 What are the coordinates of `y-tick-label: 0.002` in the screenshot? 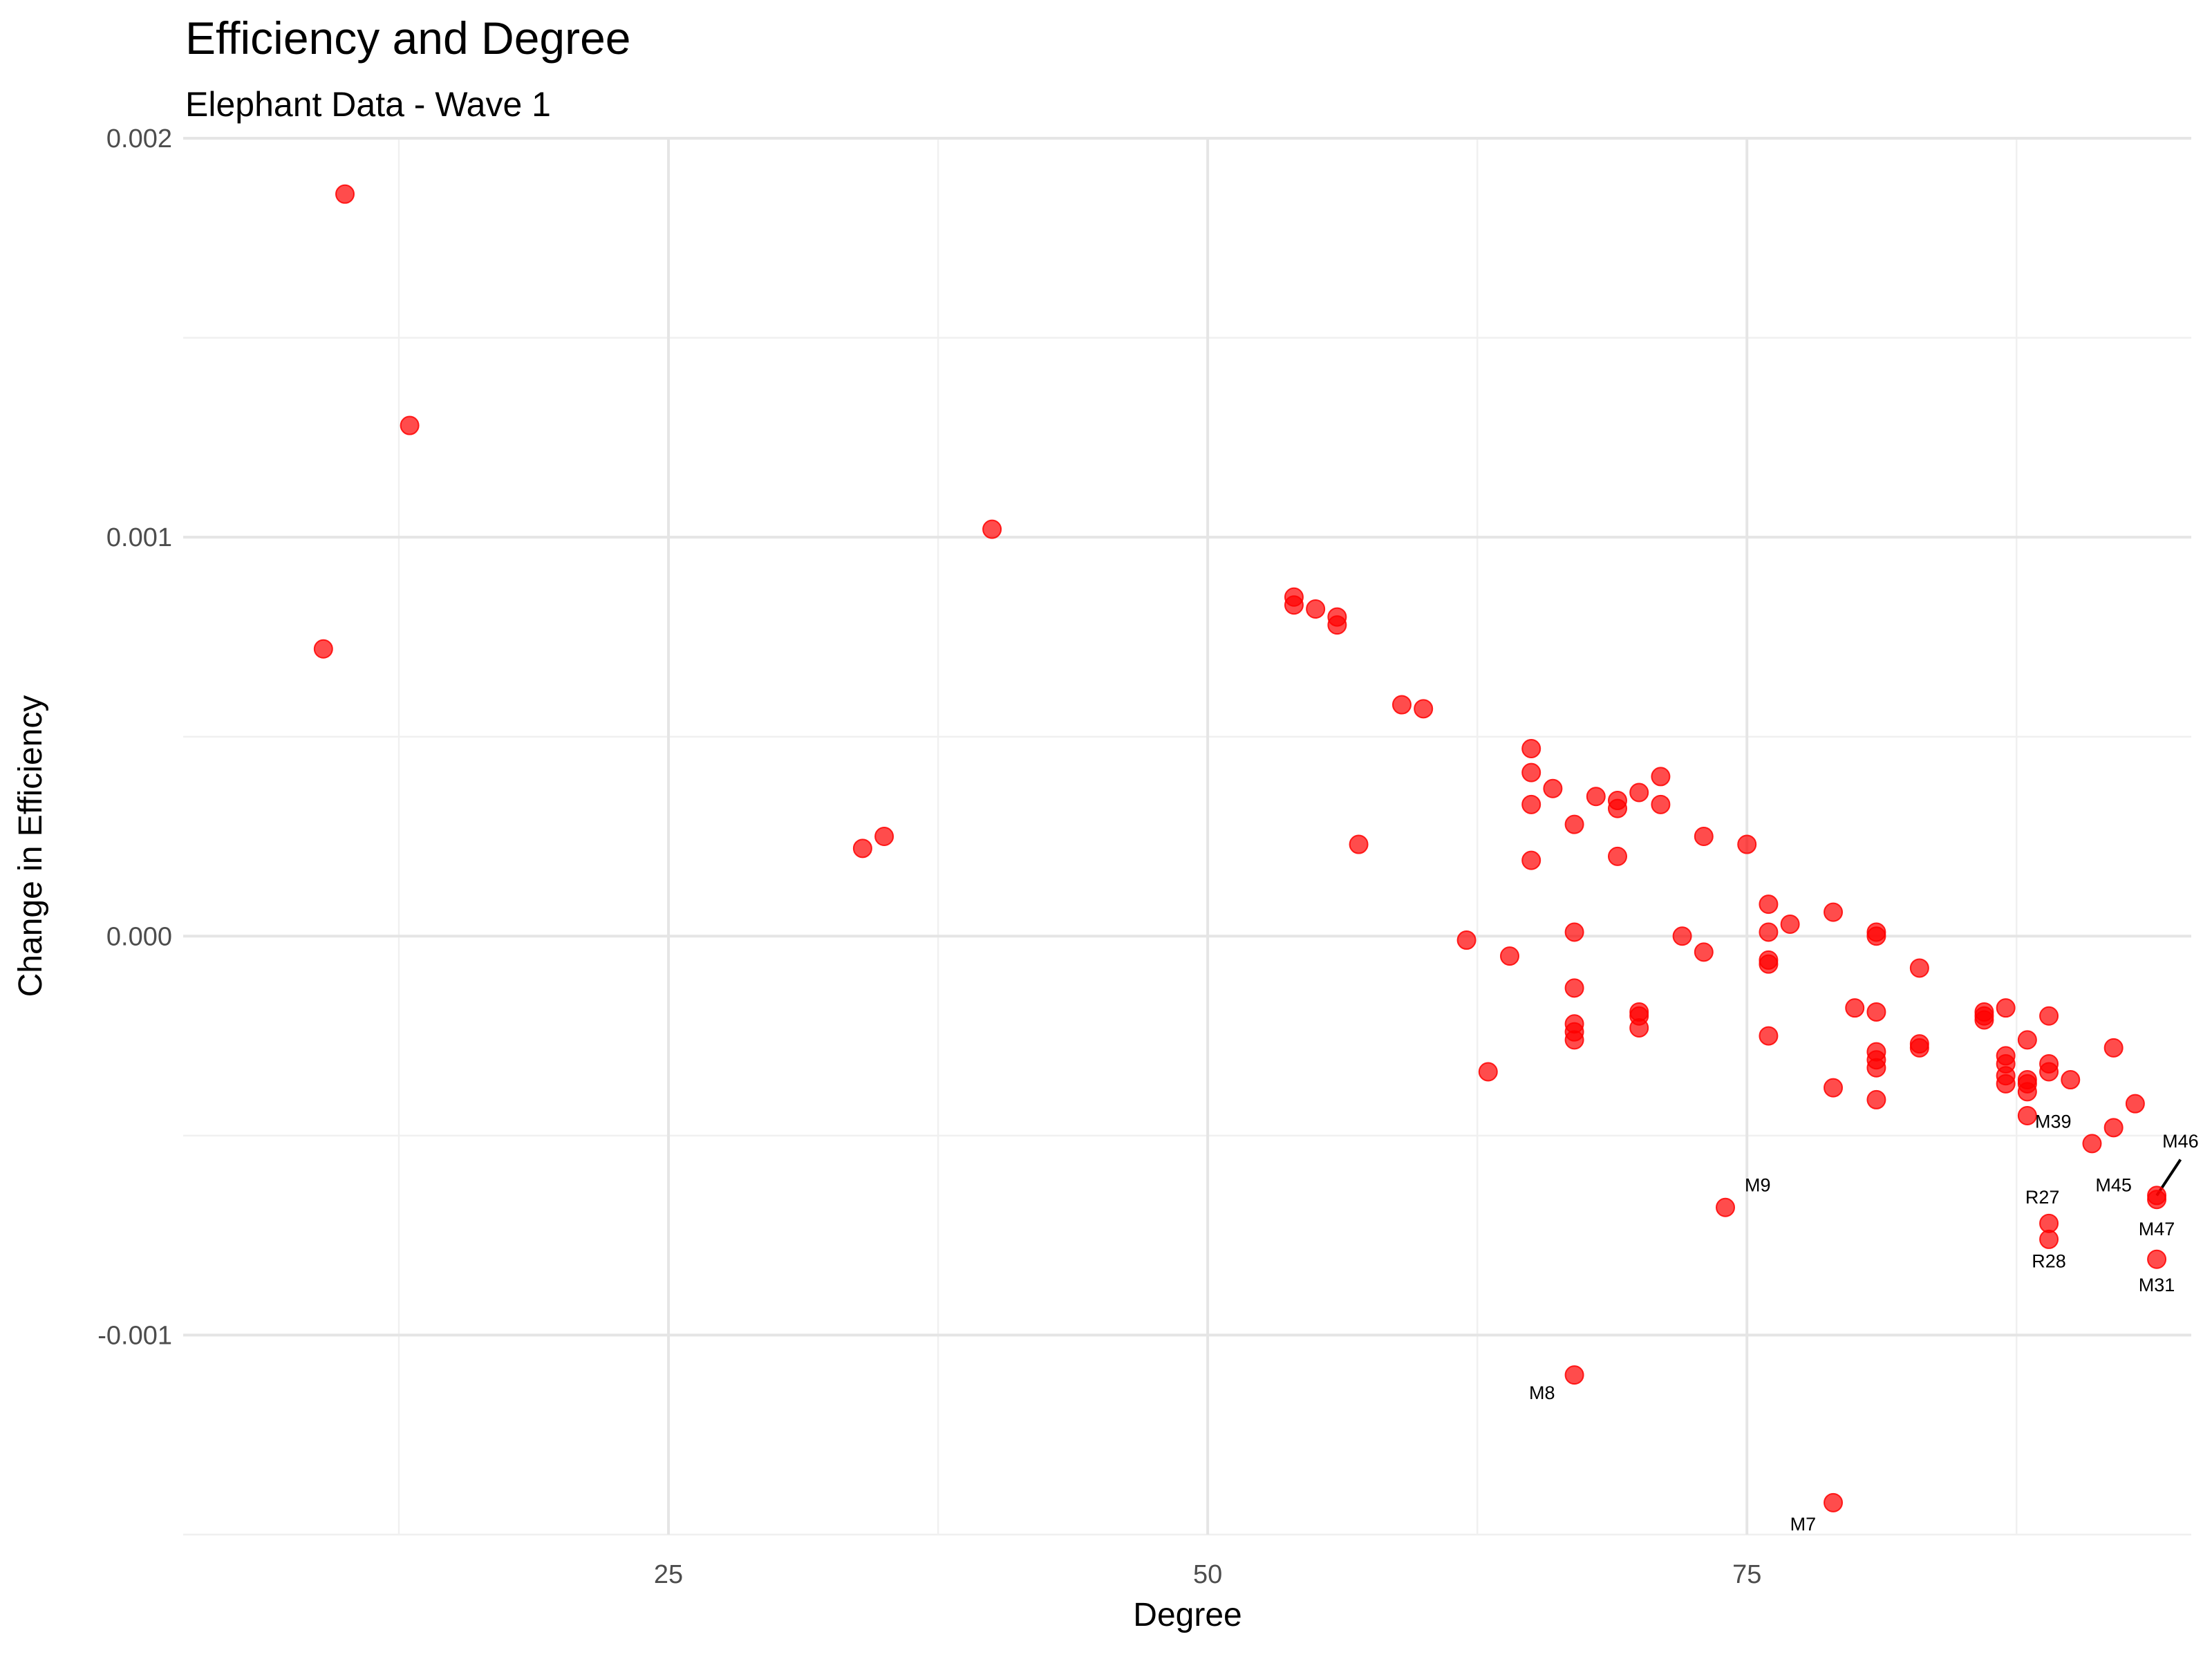 It's located at (139, 138).